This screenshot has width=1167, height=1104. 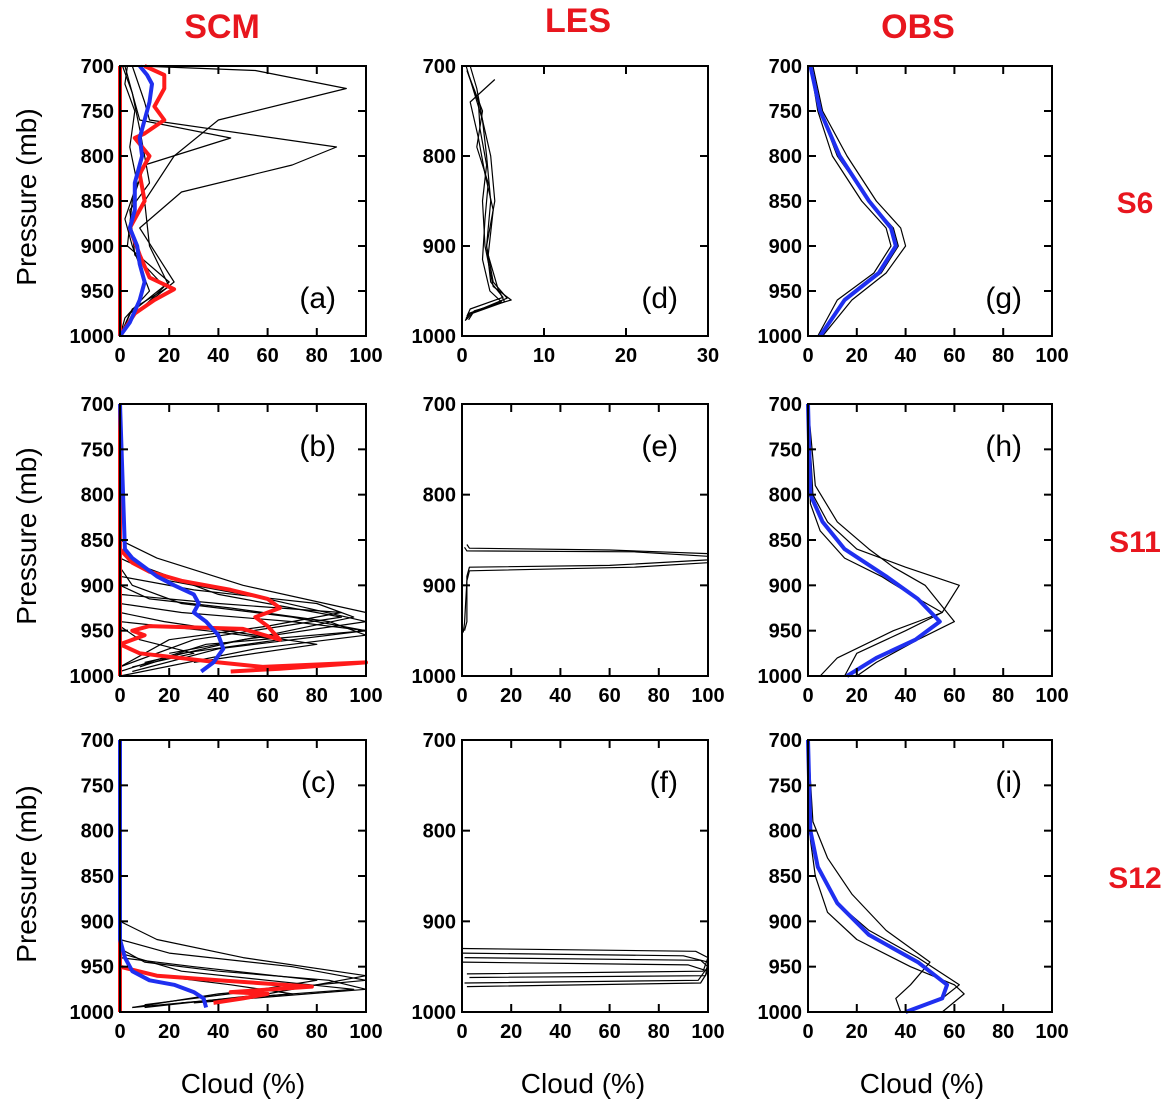 What do you see at coordinates (317, 446) in the screenshot?
I see `panel-label-b: (b)` at bounding box center [317, 446].